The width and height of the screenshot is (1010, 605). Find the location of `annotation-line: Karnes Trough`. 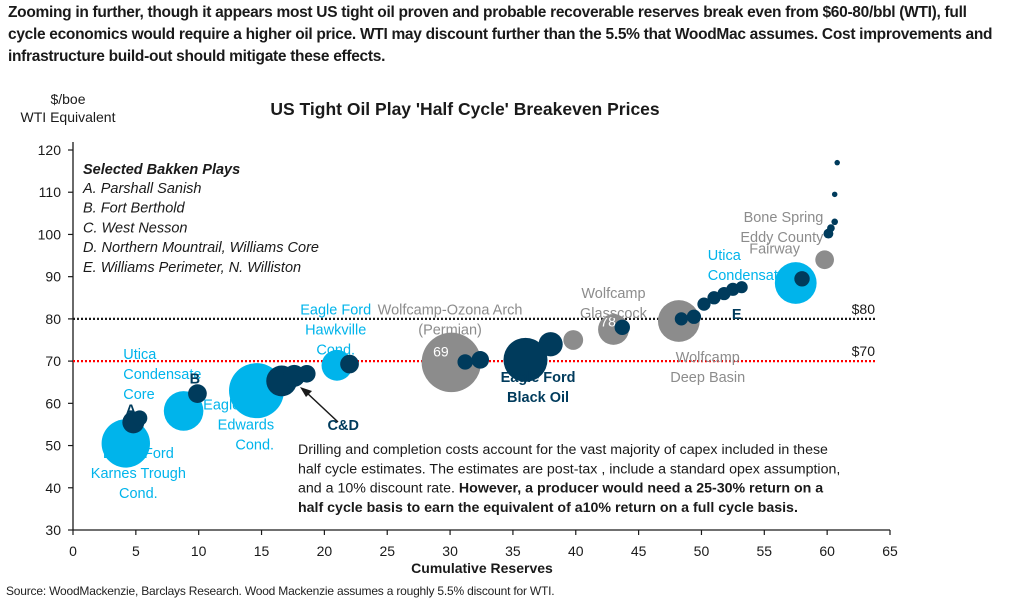

annotation-line: Karnes Trough is located at coordinates (138, 474).